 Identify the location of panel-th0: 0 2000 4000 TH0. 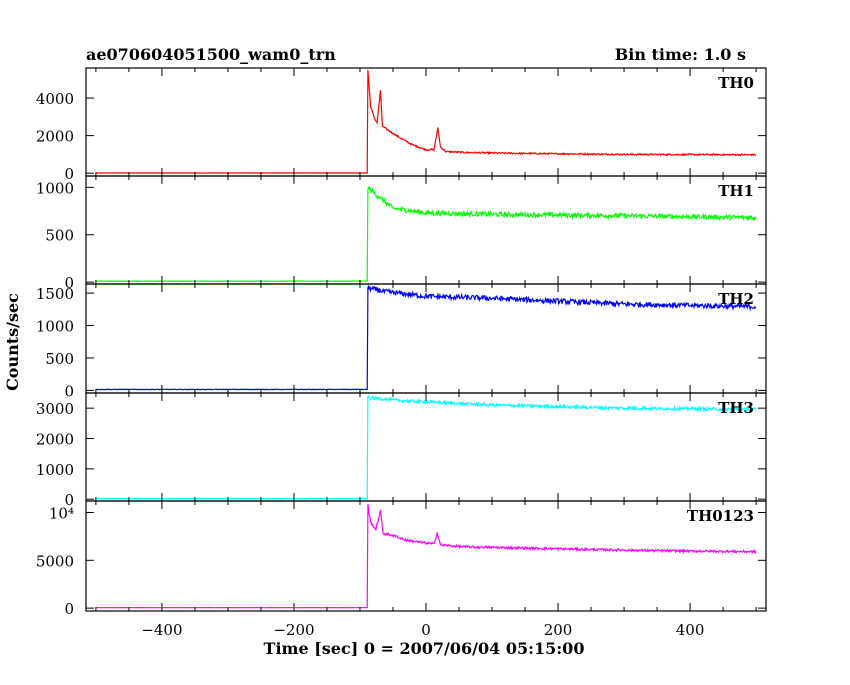
(401, 125).